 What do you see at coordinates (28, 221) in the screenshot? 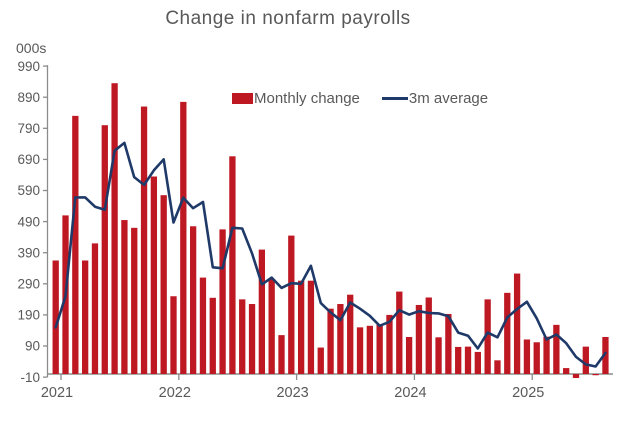
I see `y-axis-tick-label: 490` at bounding box center [28, 221].